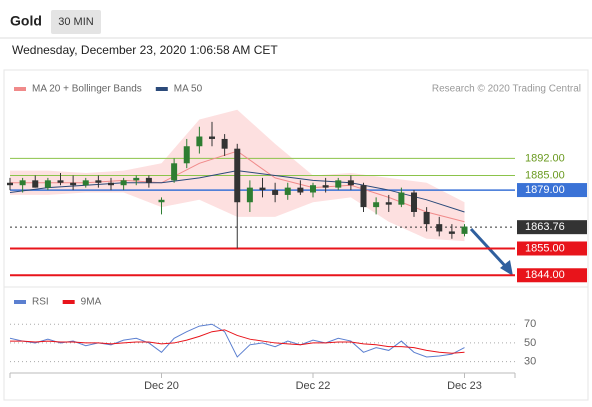 This screenshot has height=407, width=592. I want to click on x-tick-label: Dec 23, so click(464, 386).